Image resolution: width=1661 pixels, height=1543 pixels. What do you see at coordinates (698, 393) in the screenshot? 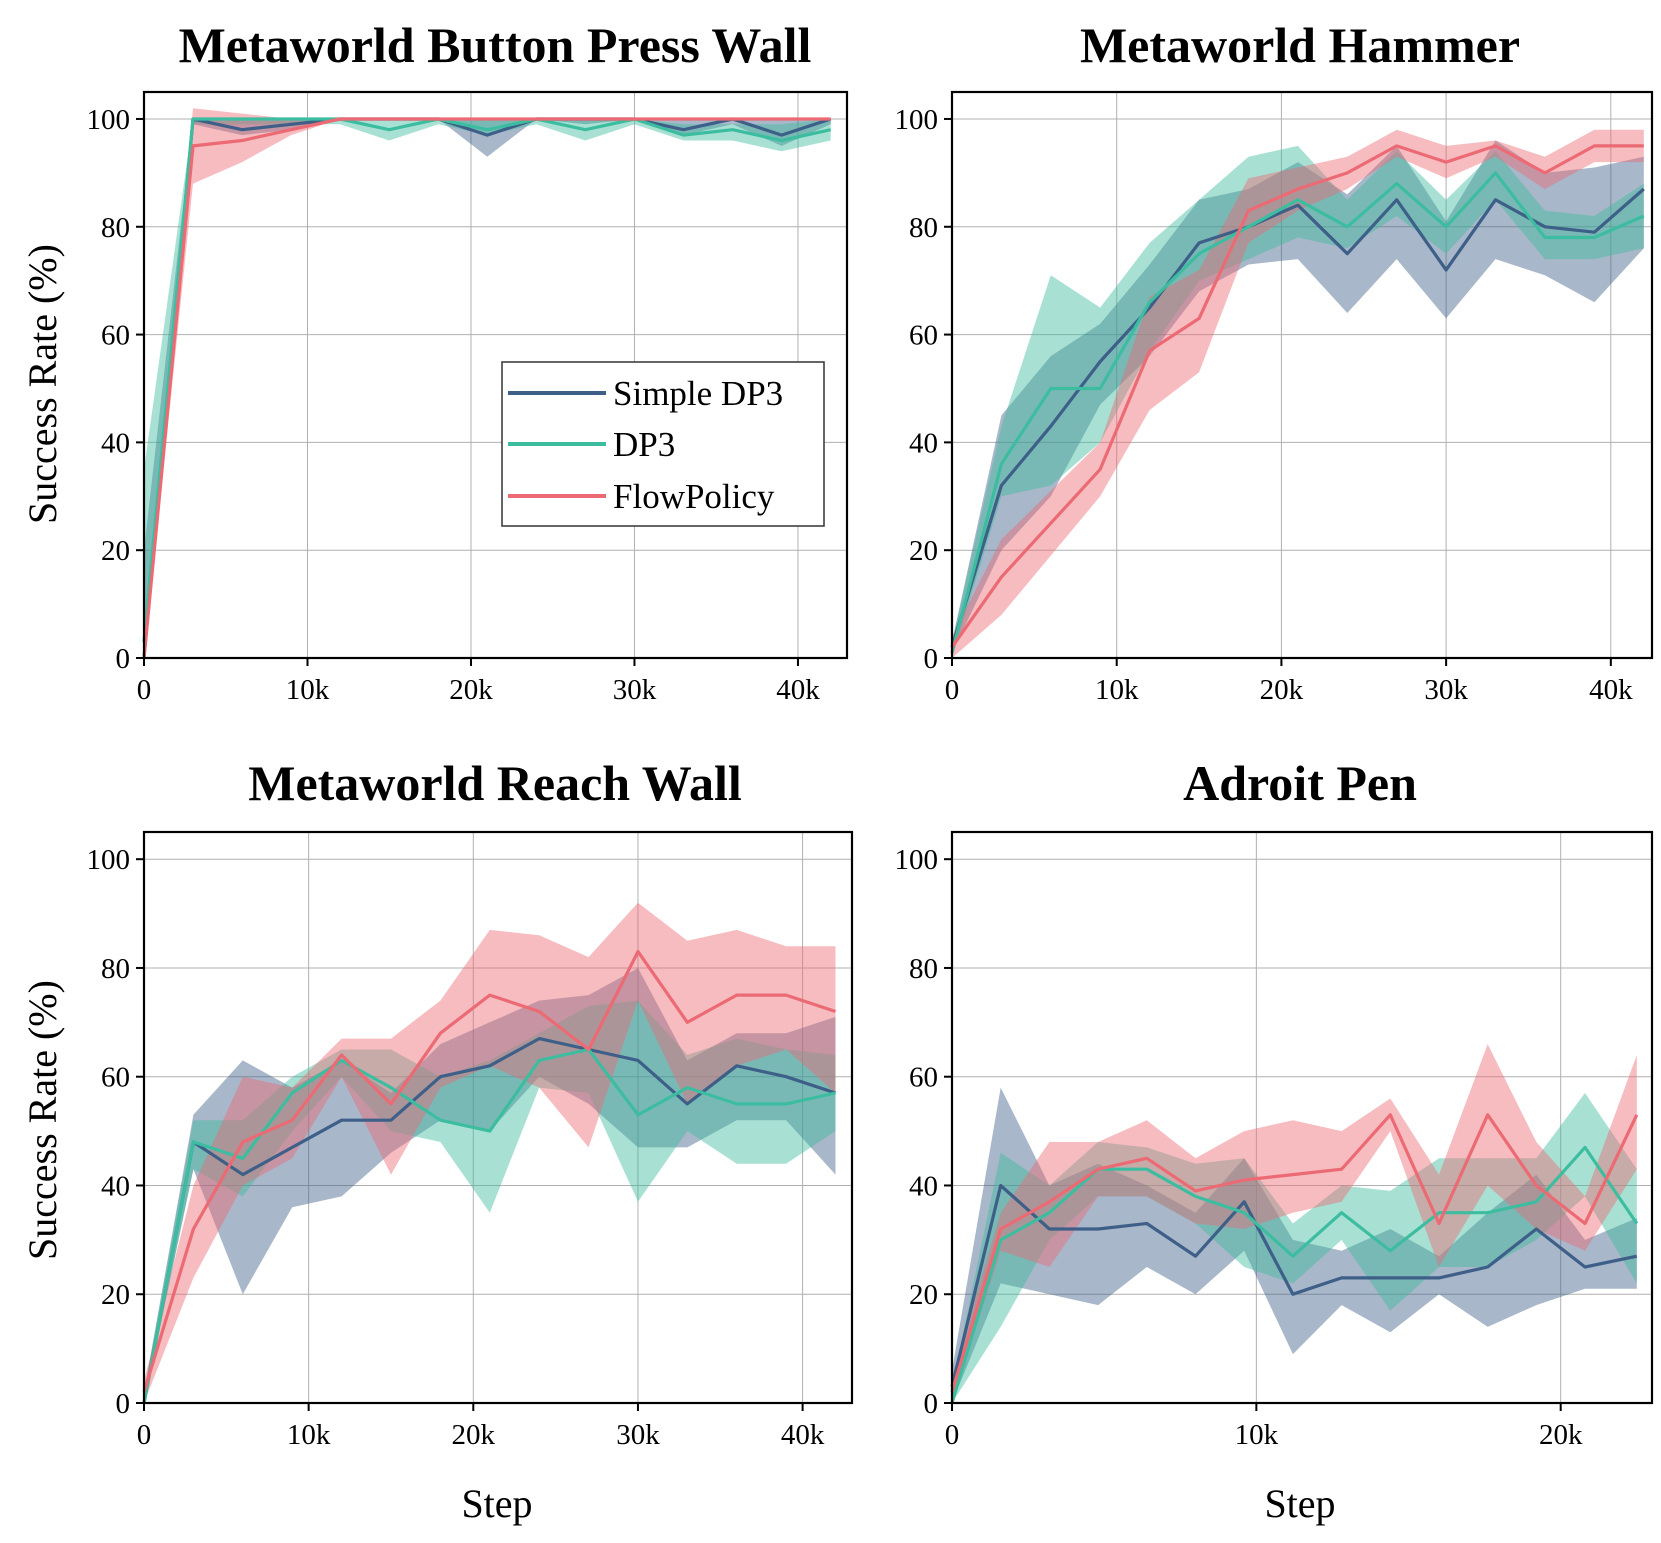
I see `legend-label-simple-dp3: Simple DP3` at bounding box center [698, 393].